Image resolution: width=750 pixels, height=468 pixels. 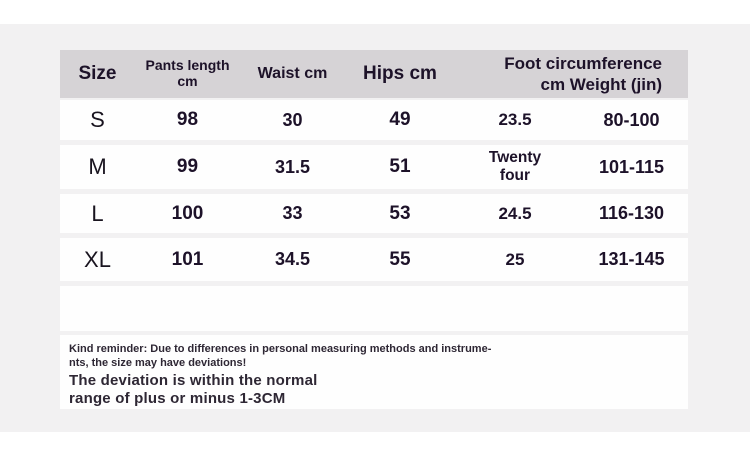 I want to click on pants-length-cell: 98, so click(x=187, y=120).